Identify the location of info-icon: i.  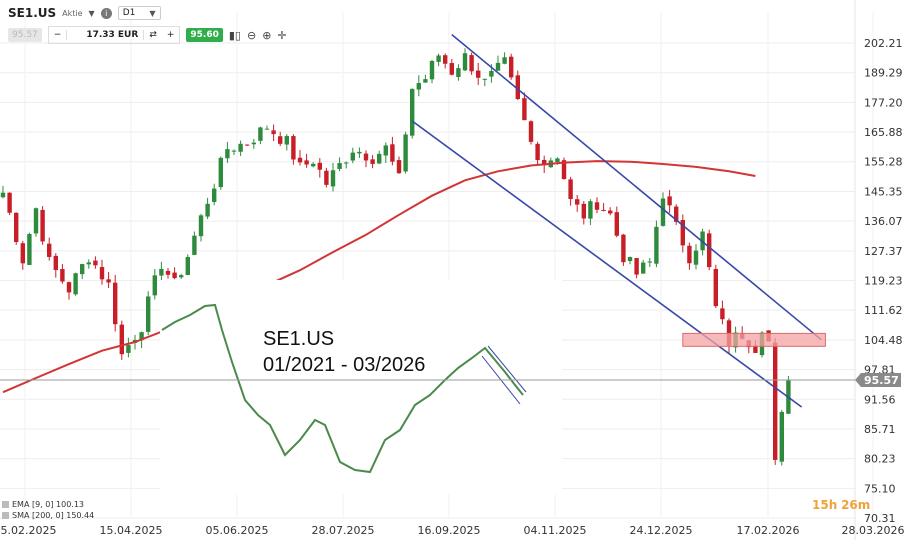
(106, 13).